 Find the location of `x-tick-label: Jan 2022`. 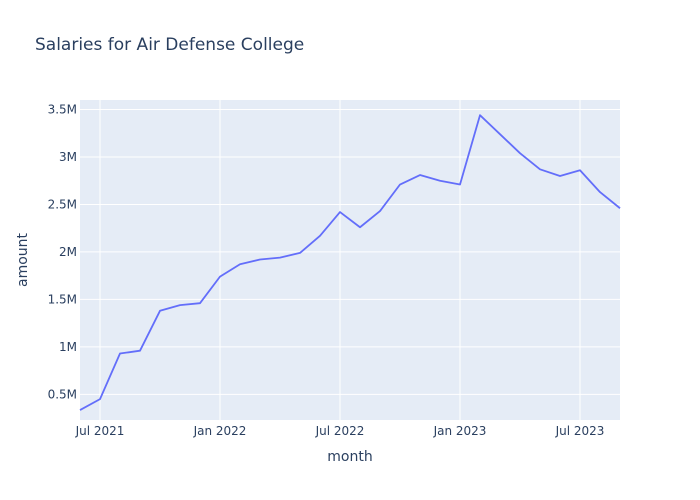

x-tick-label: Jan 2022 is located at coordinates (220, 431).